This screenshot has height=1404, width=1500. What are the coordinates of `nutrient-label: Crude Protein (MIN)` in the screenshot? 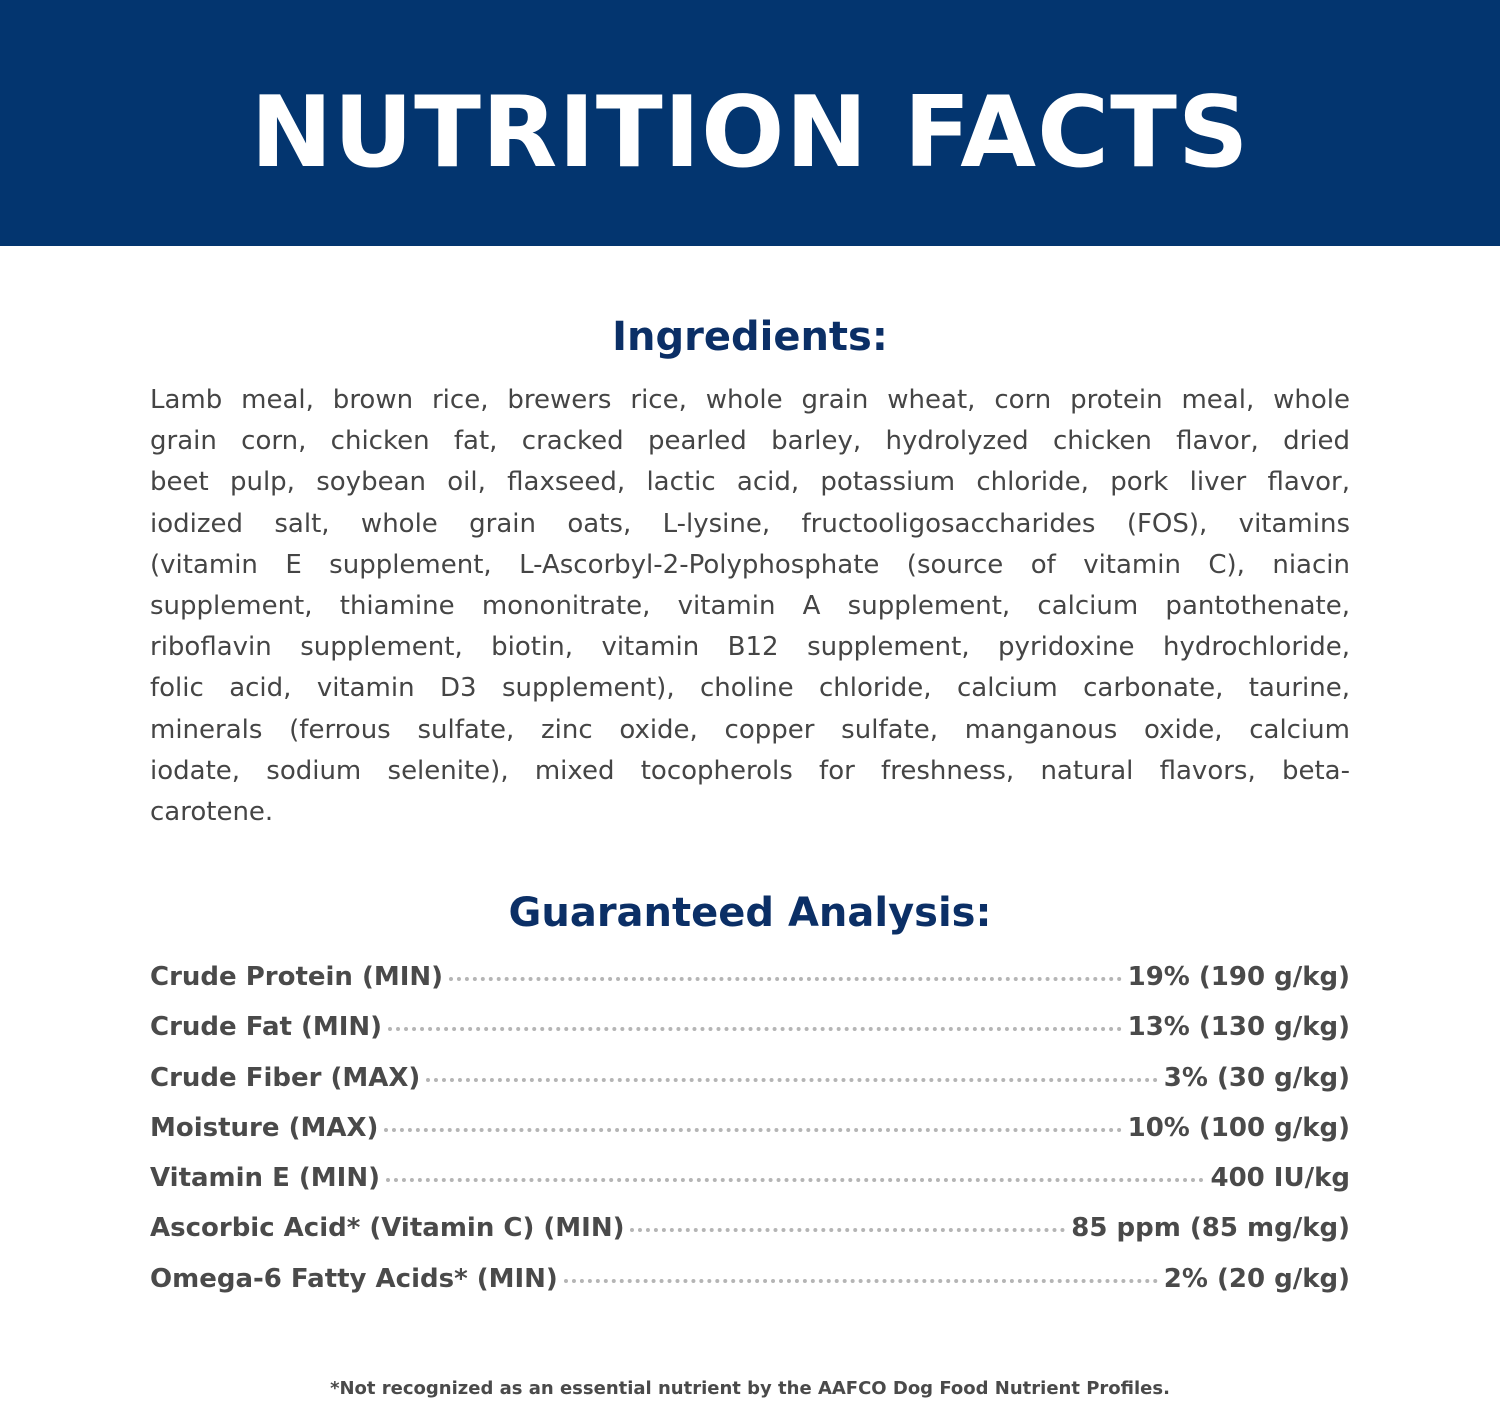 It's located at (297, 977).